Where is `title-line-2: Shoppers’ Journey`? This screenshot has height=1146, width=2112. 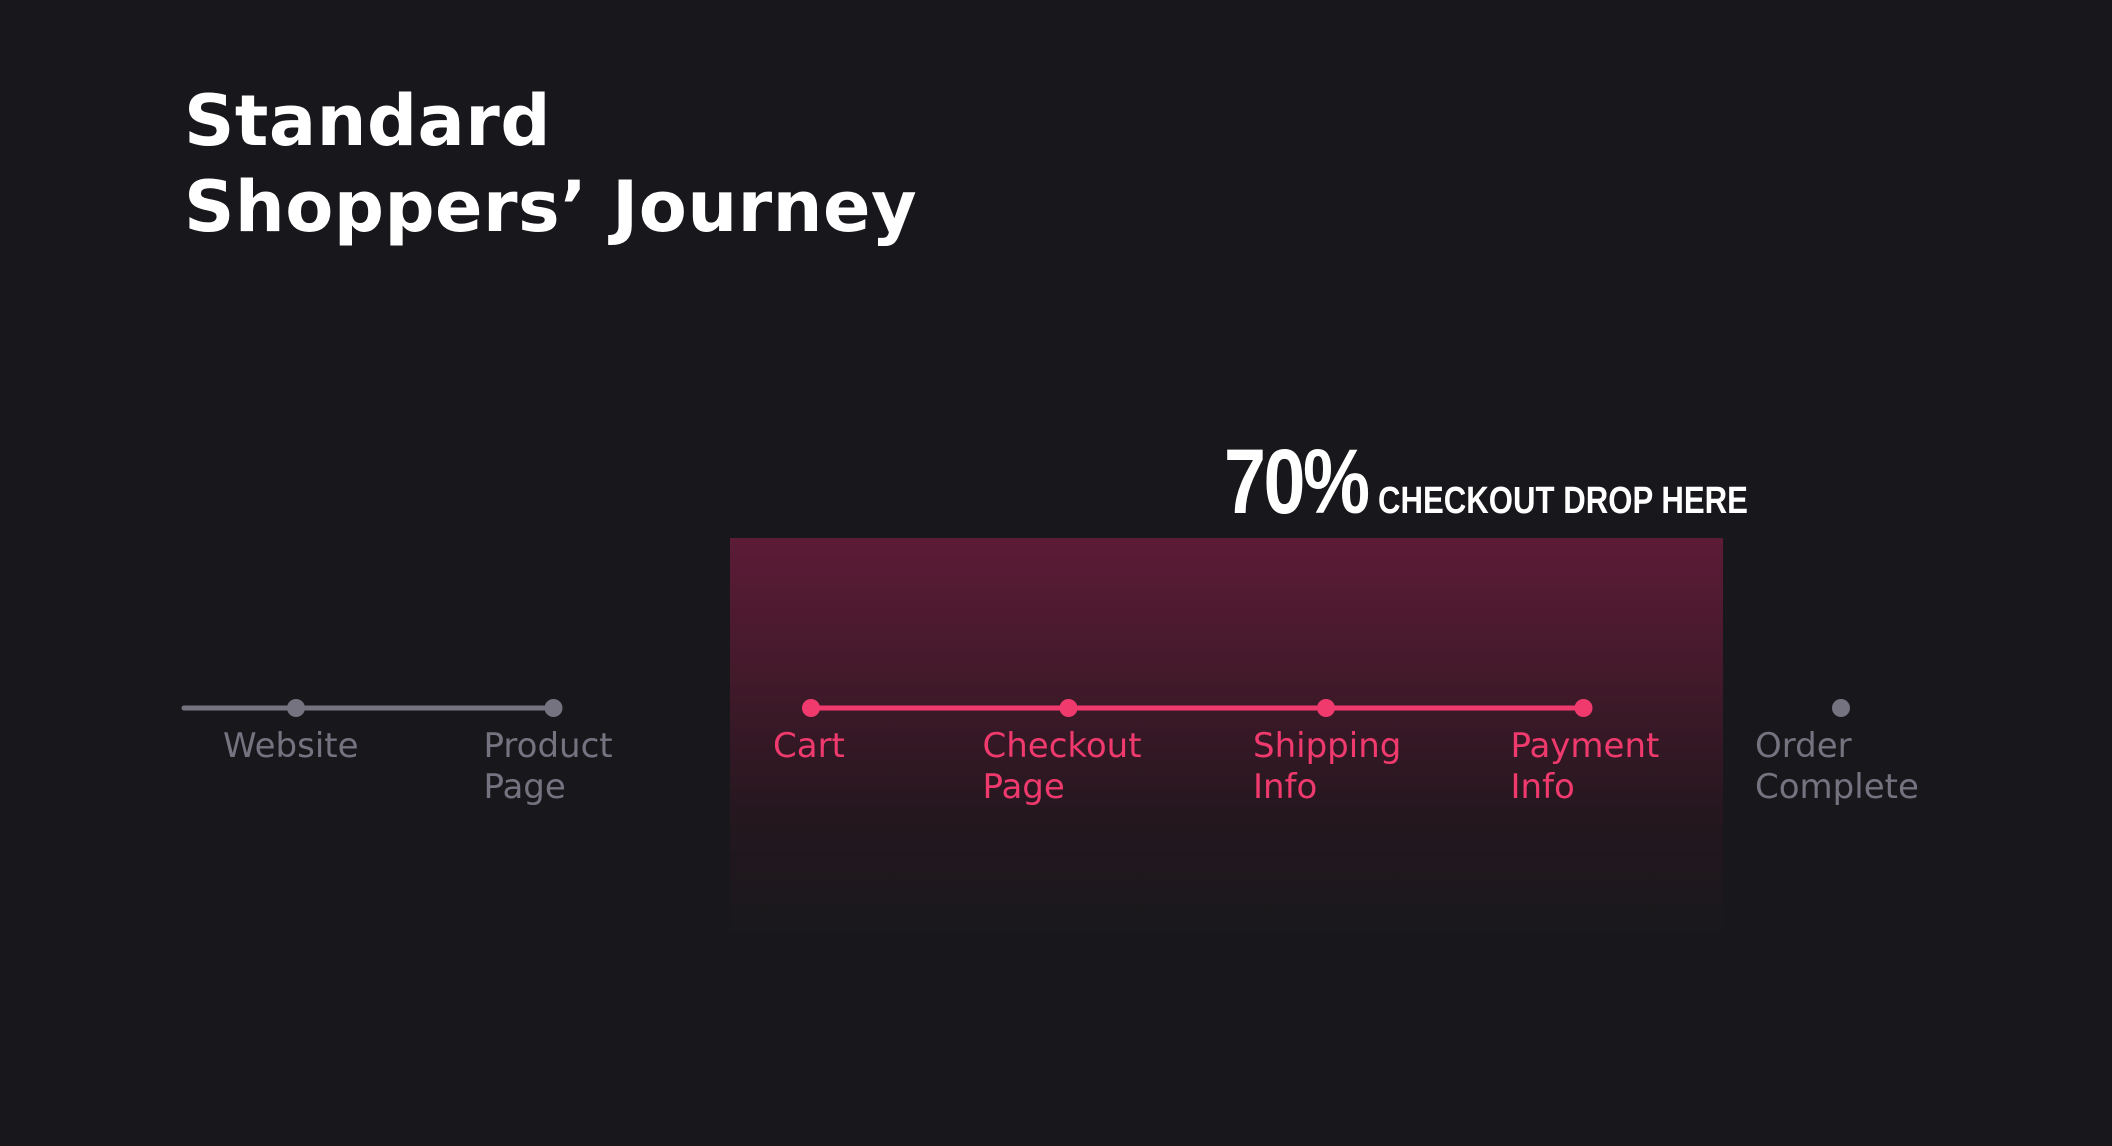 title-line-2: Shoppers’ Journey is located at coordinates (551, 207).